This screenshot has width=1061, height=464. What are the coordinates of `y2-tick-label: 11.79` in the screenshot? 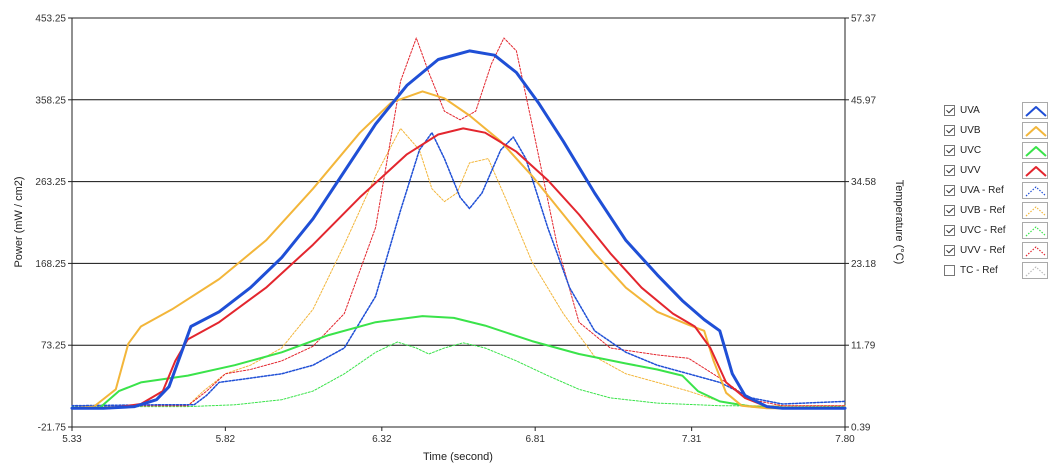 It's located at (863, 346).